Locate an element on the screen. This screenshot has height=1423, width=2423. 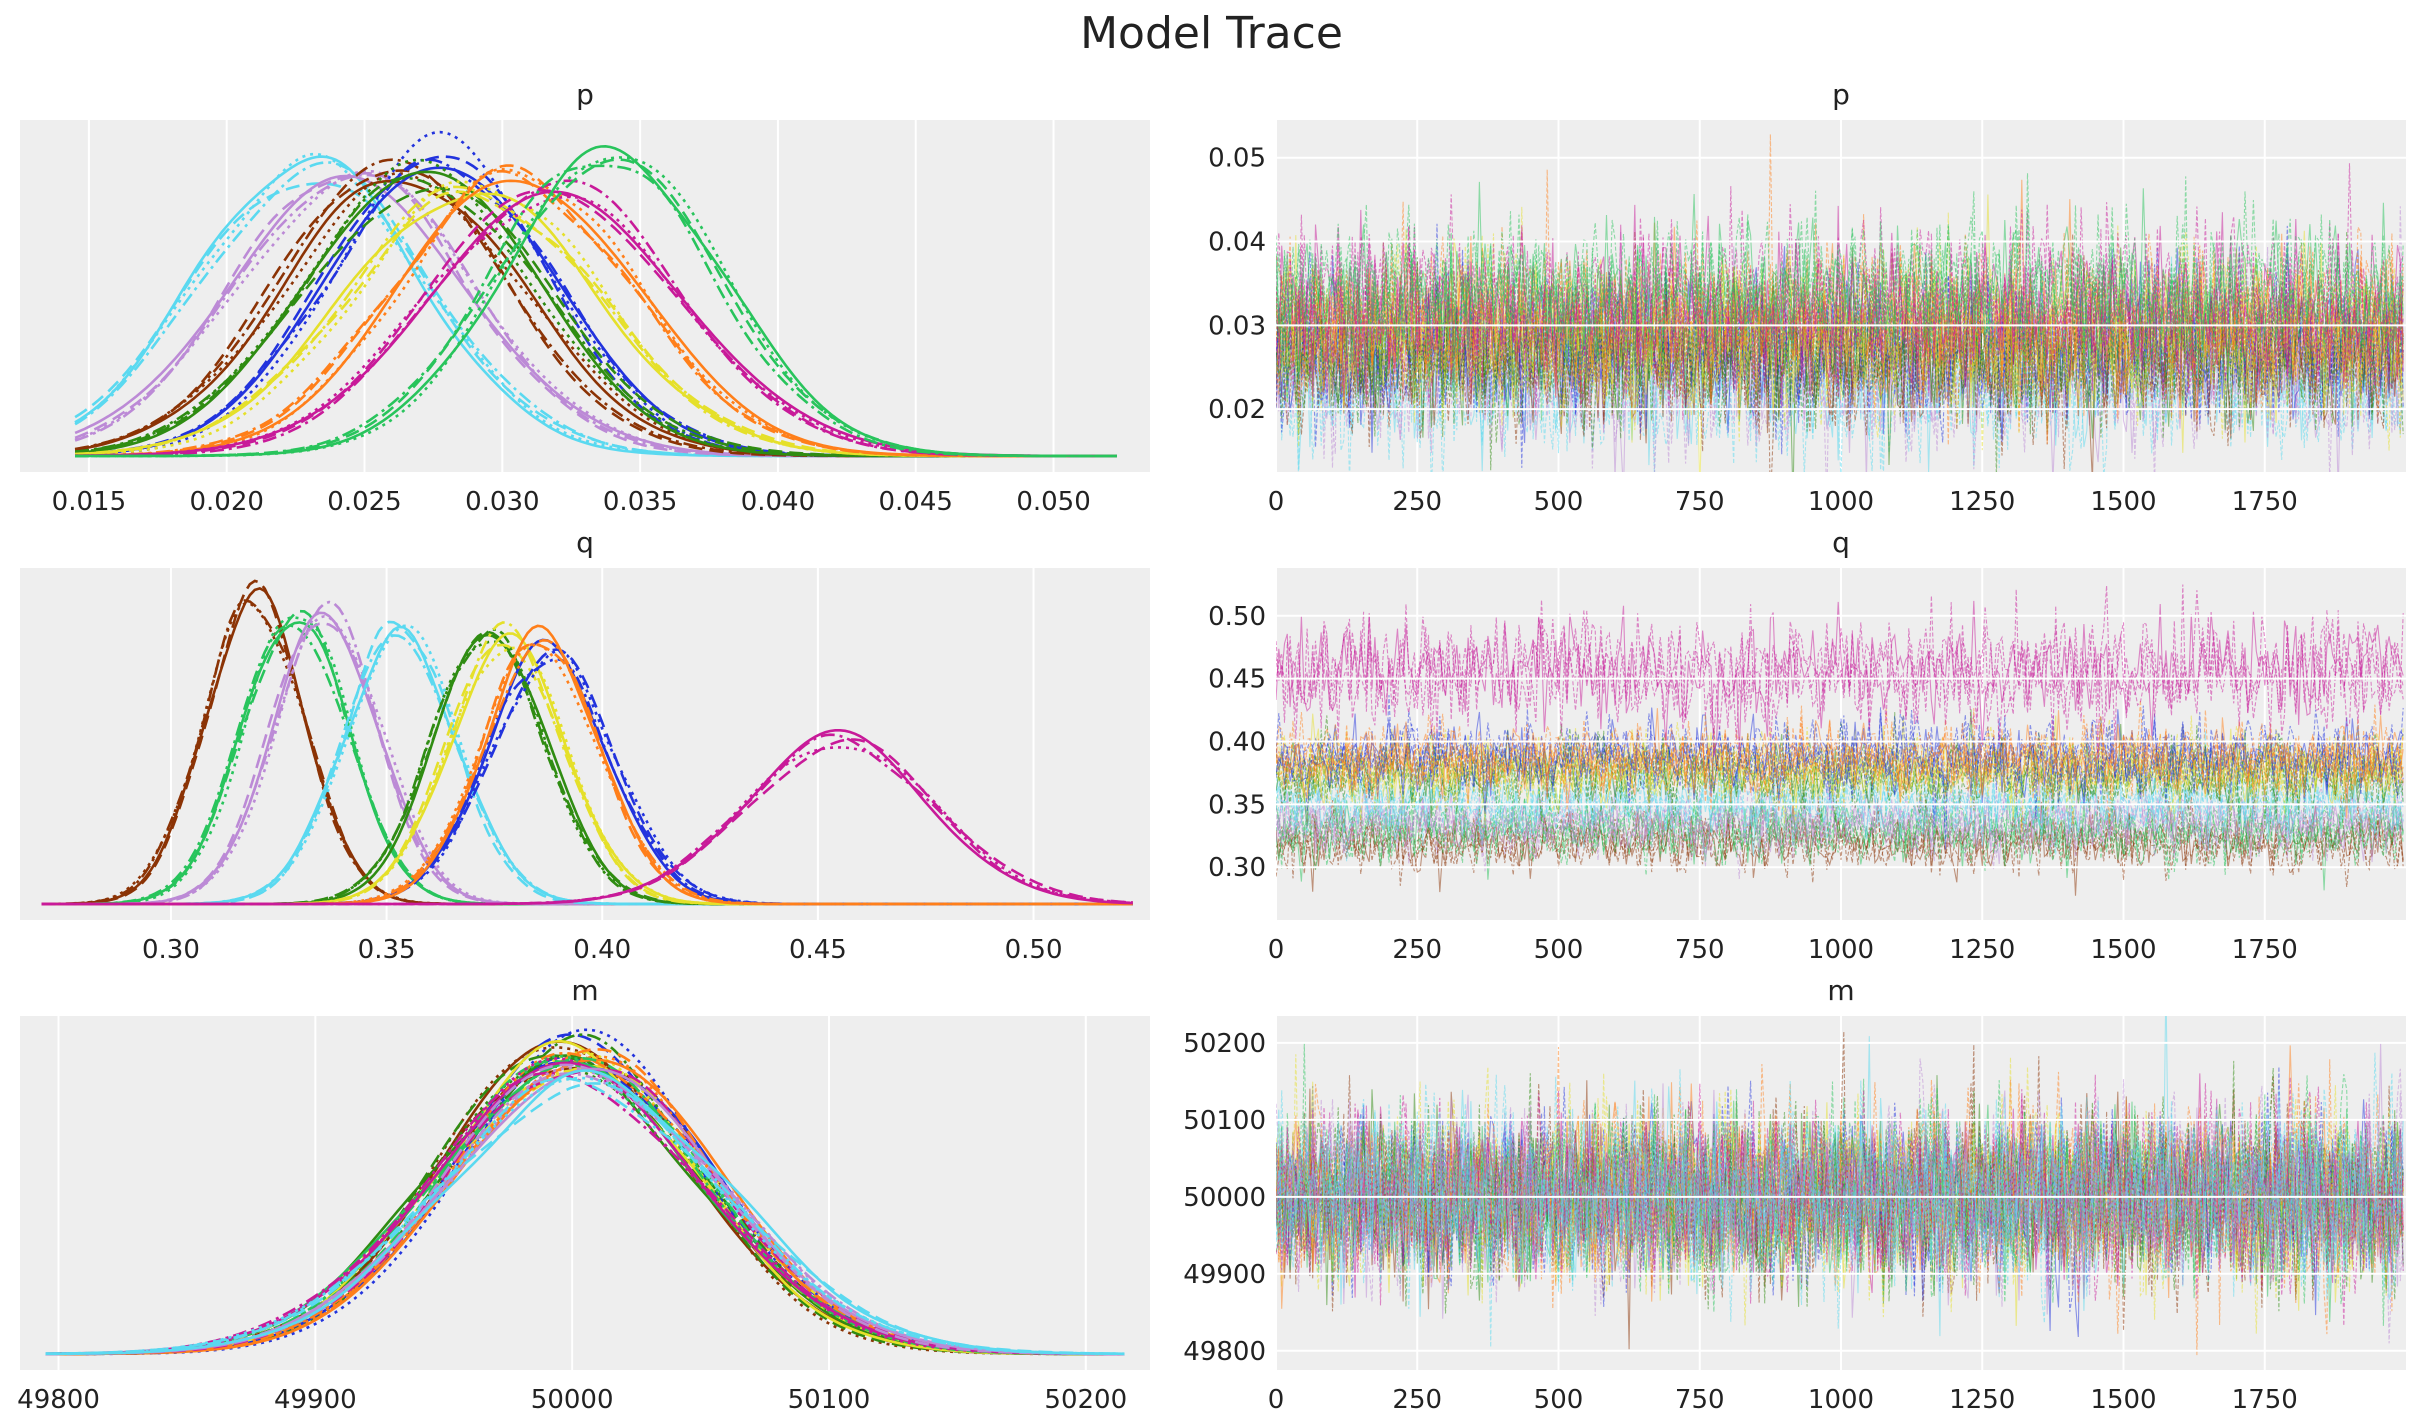
x-tick-label: 0.35 is located at coordinates (387, 950).